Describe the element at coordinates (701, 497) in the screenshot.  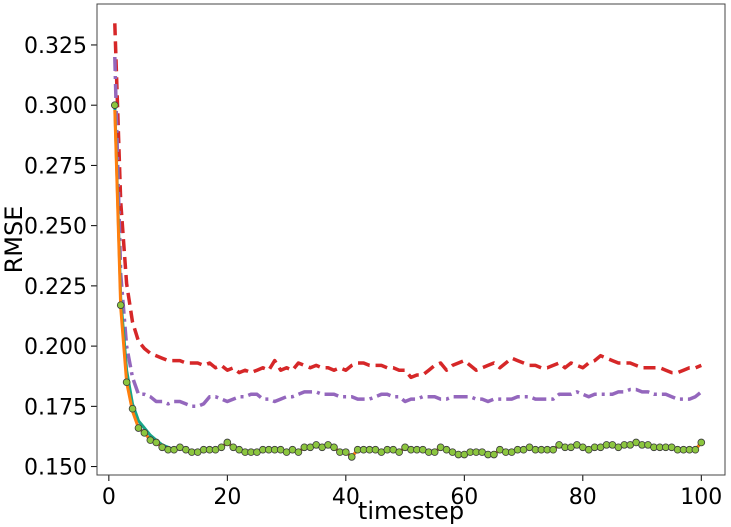
I see `x-tick-label: 100` at that location.